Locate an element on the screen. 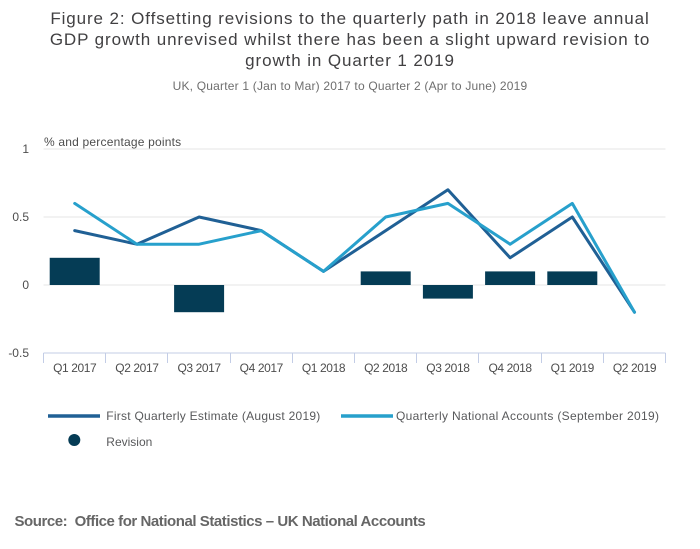 The height and width of the screenshot is (549, 700). svg-text: Q1 2017 is located at coordinates (75, 368).